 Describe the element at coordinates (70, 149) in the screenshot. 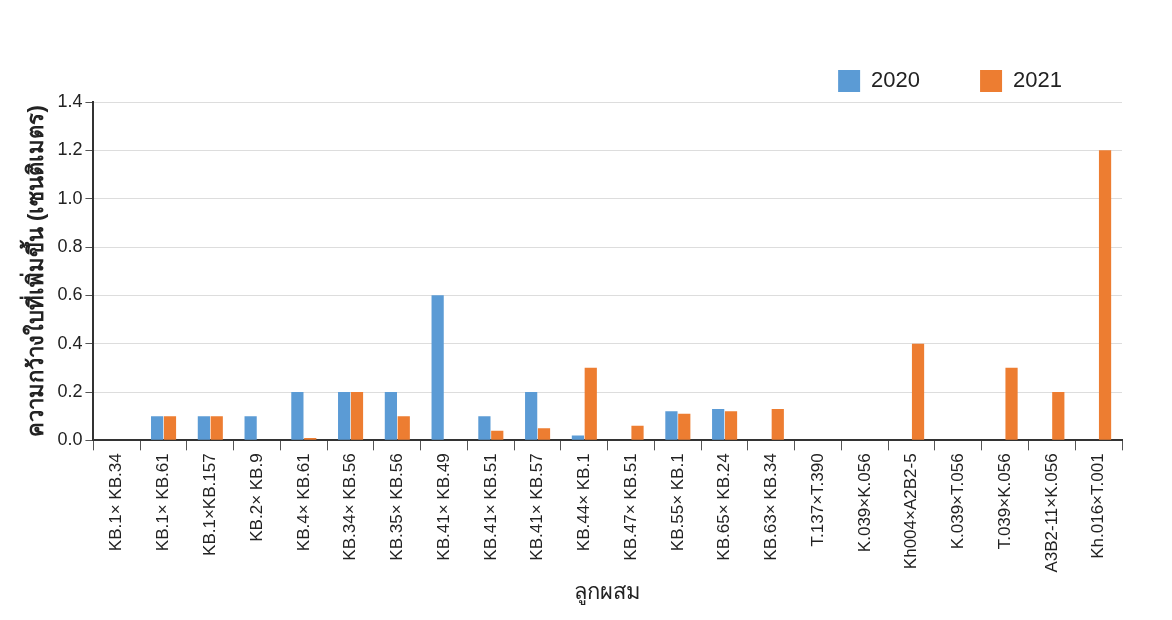

I see `y-tick-label: 1.2` at that location.